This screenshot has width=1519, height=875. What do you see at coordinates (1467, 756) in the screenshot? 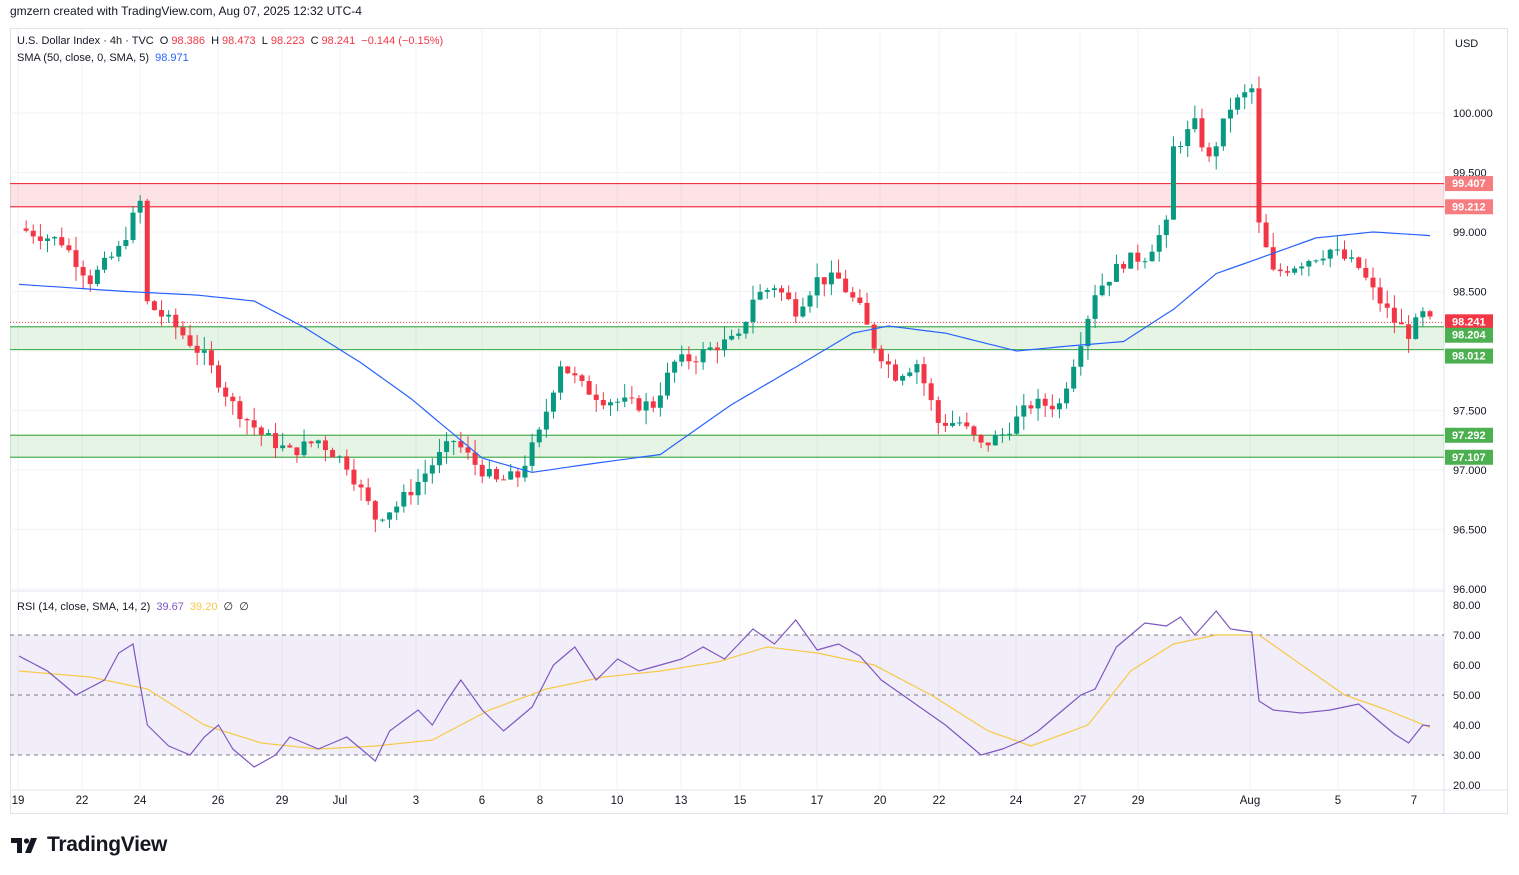
I see `rsi-tick-label: 30.00` at bounding box center [1467, 756].